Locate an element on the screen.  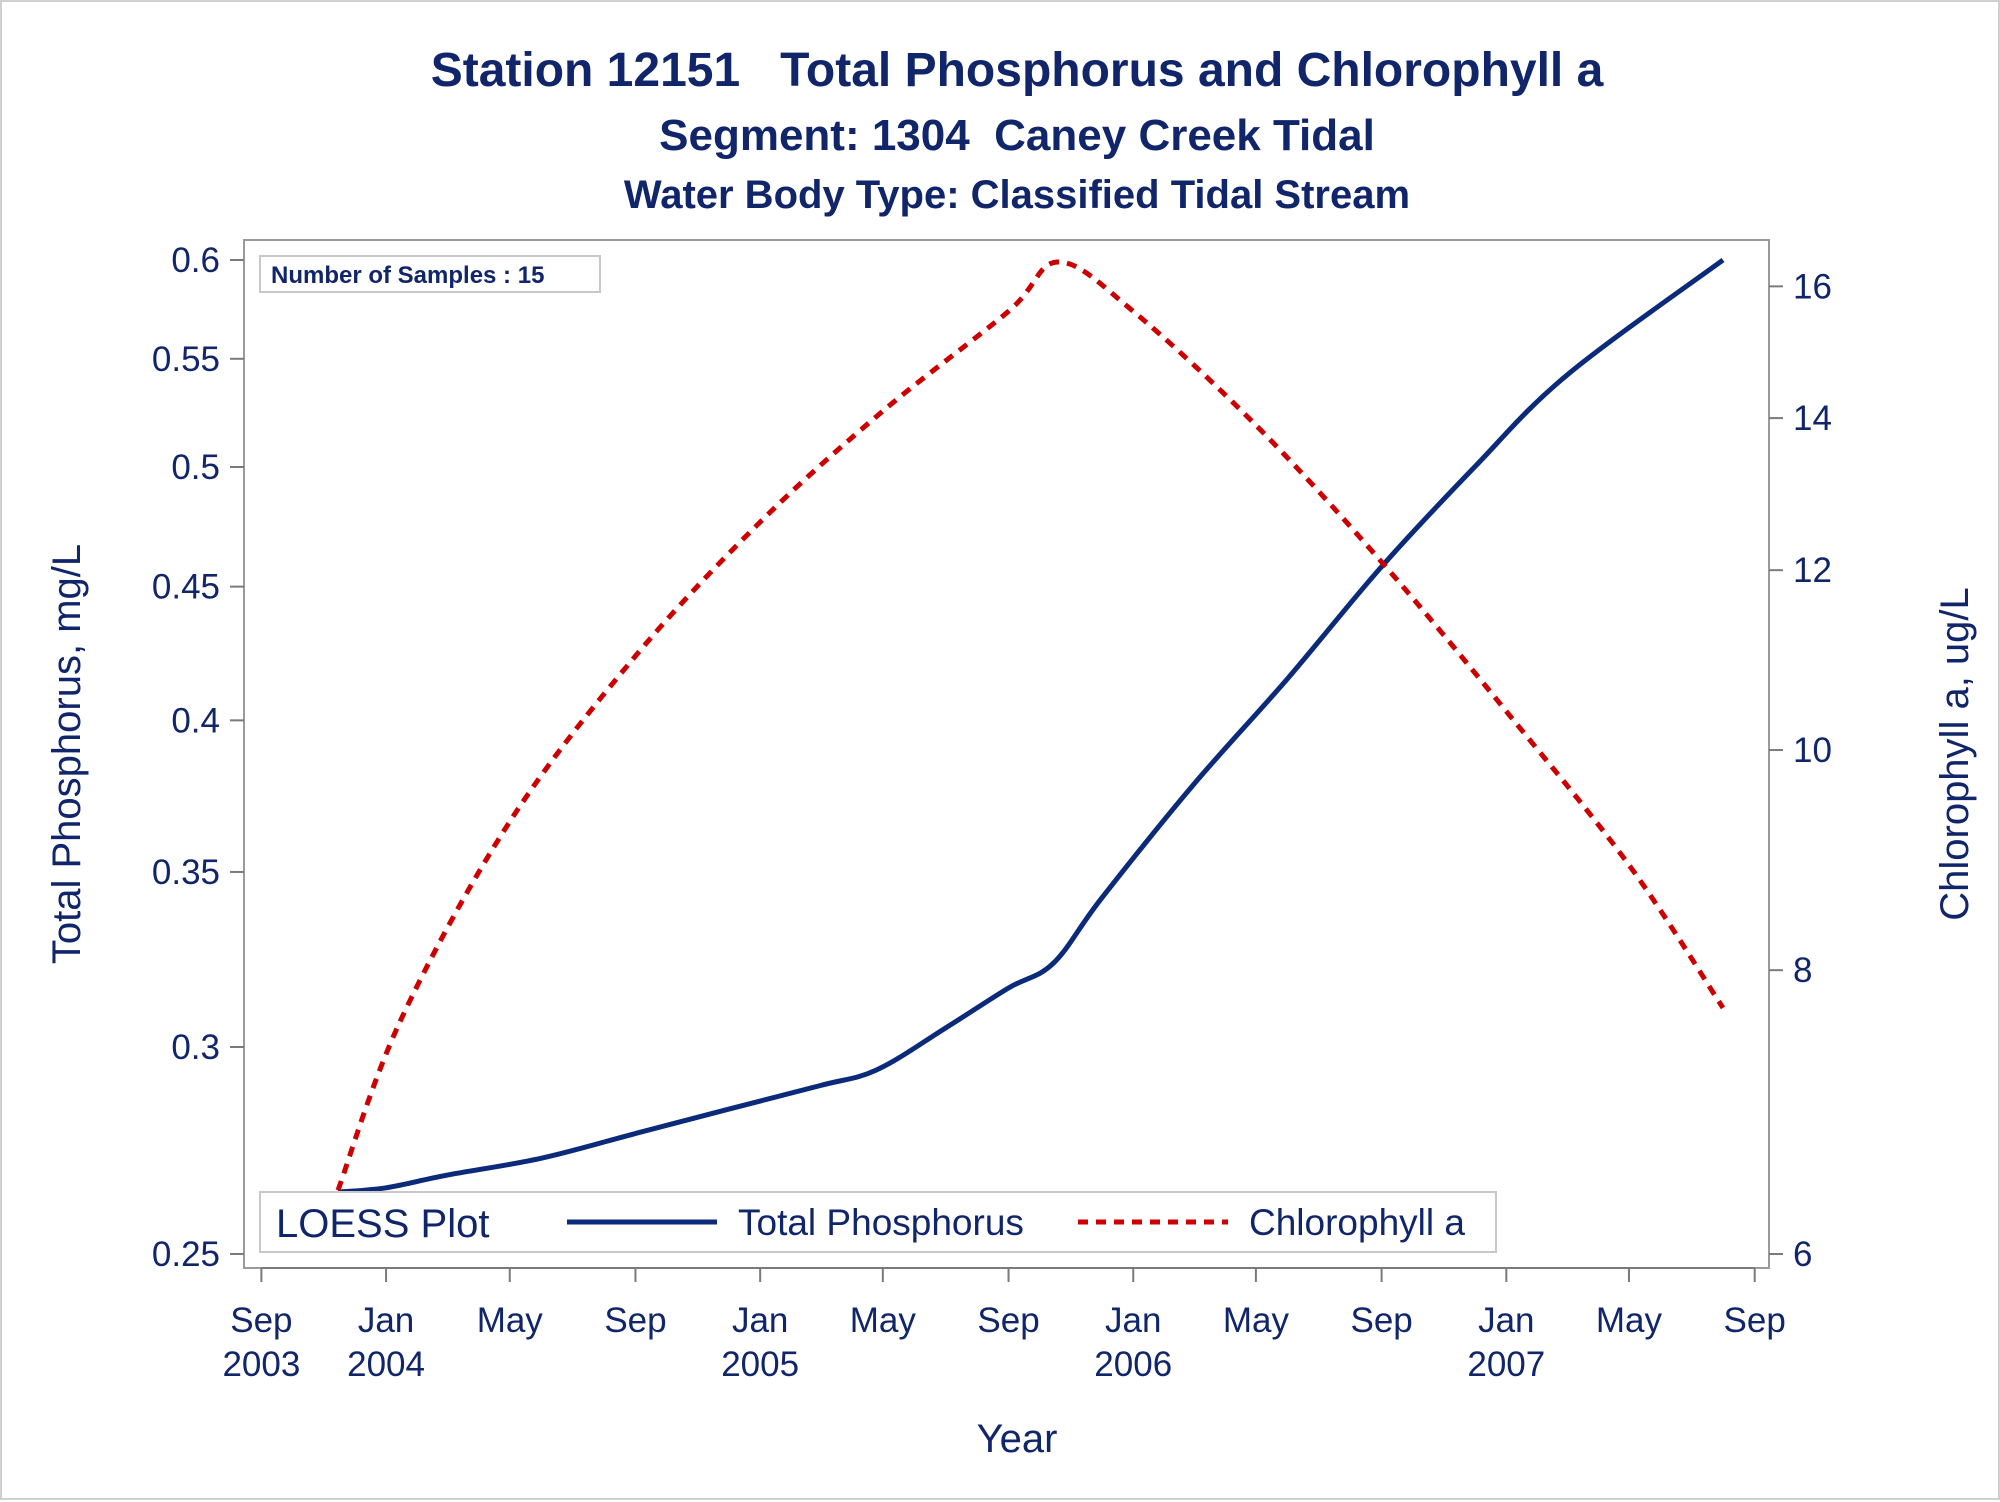
y-right-tick-label: 16 is located at coordinates (1812, 286).